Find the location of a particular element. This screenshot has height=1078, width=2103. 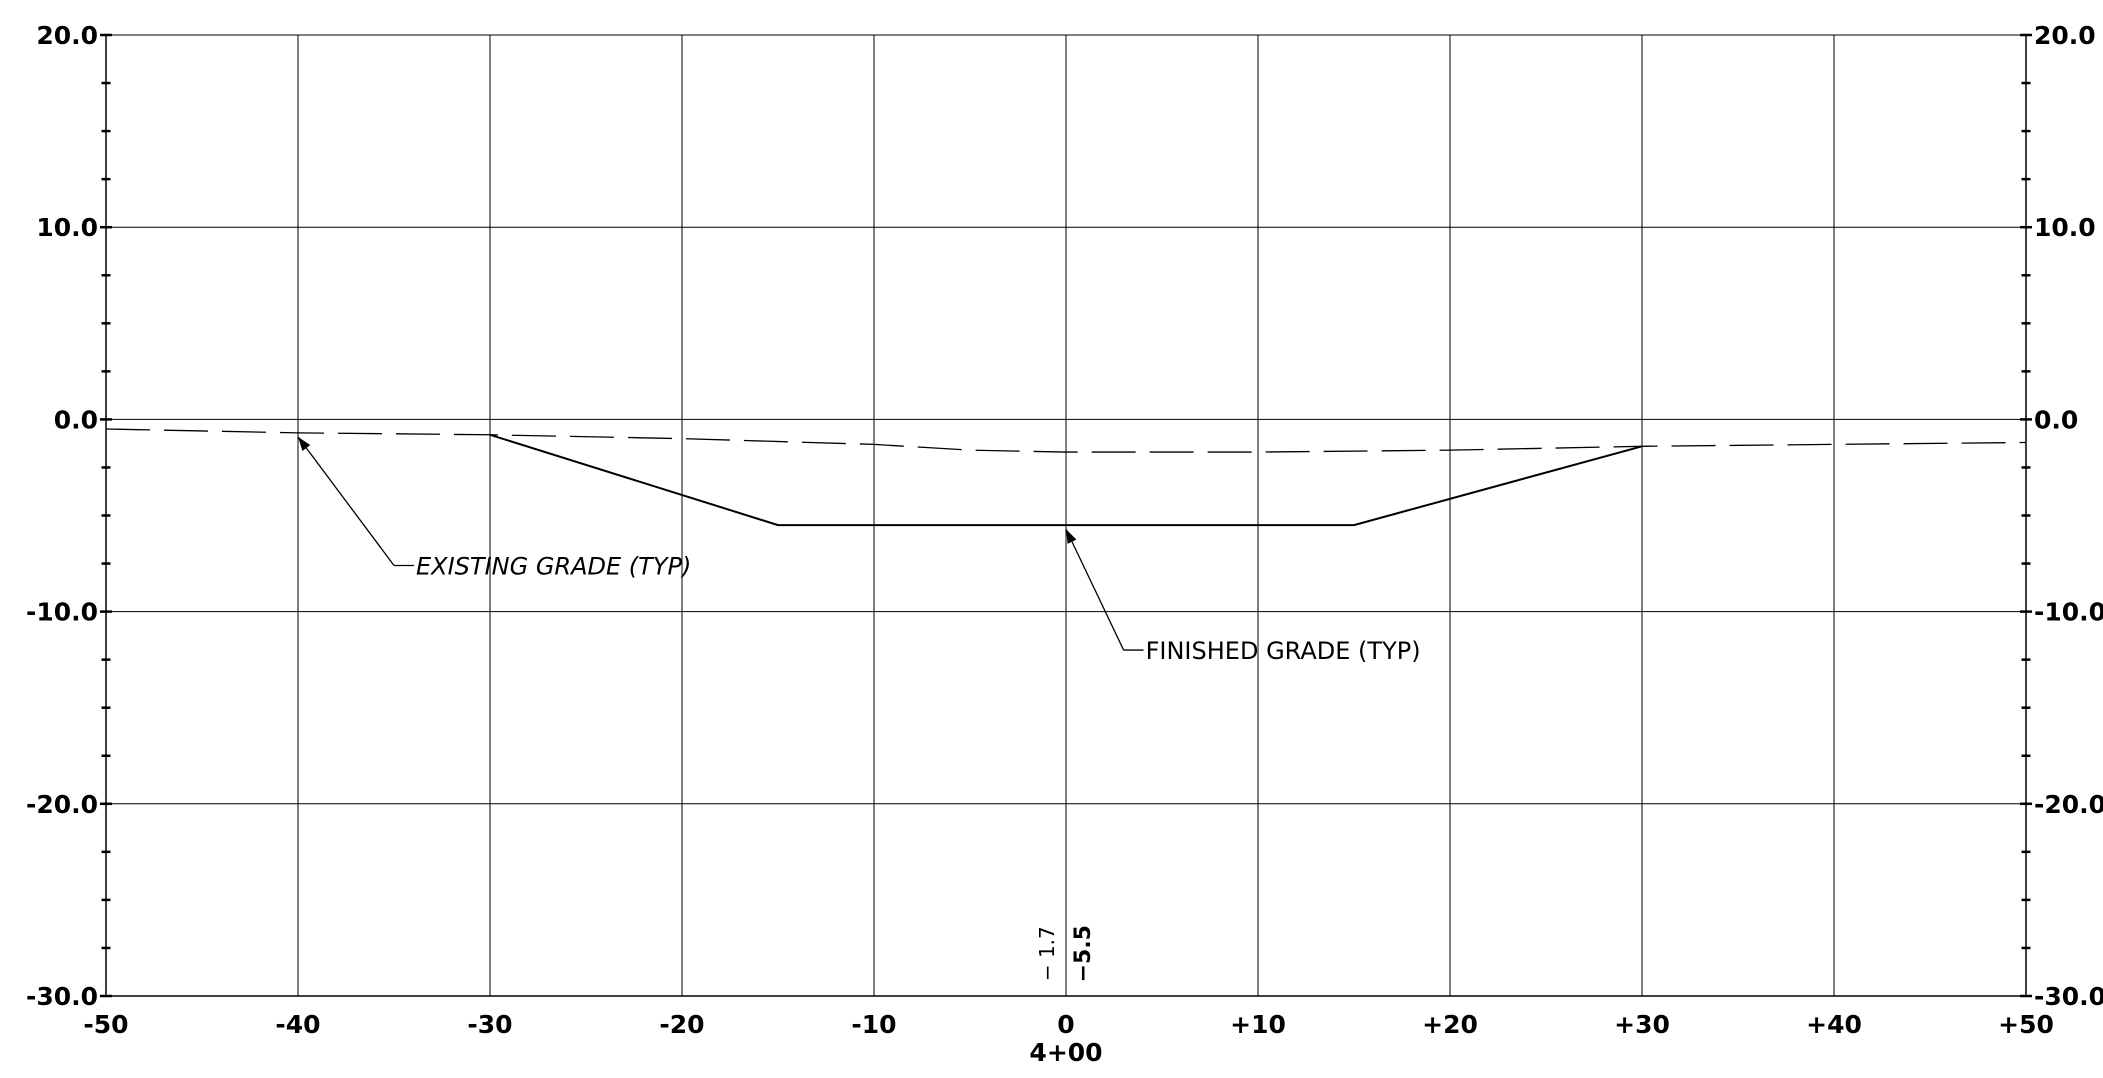

x-tick-label: +50 is located at coordinates (2026, 1024).